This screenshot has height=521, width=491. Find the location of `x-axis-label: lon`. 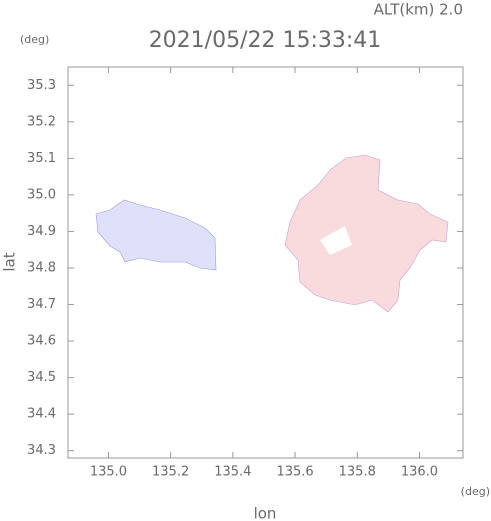

x-axis-label: lon is located at coordinates (265, 513).